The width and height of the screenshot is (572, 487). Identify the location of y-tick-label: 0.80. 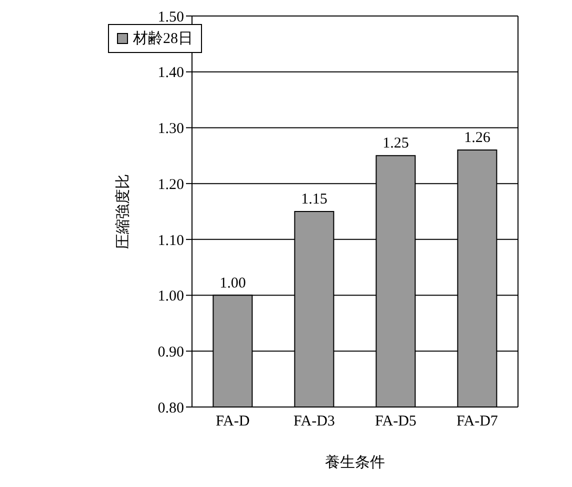
(171, 408).